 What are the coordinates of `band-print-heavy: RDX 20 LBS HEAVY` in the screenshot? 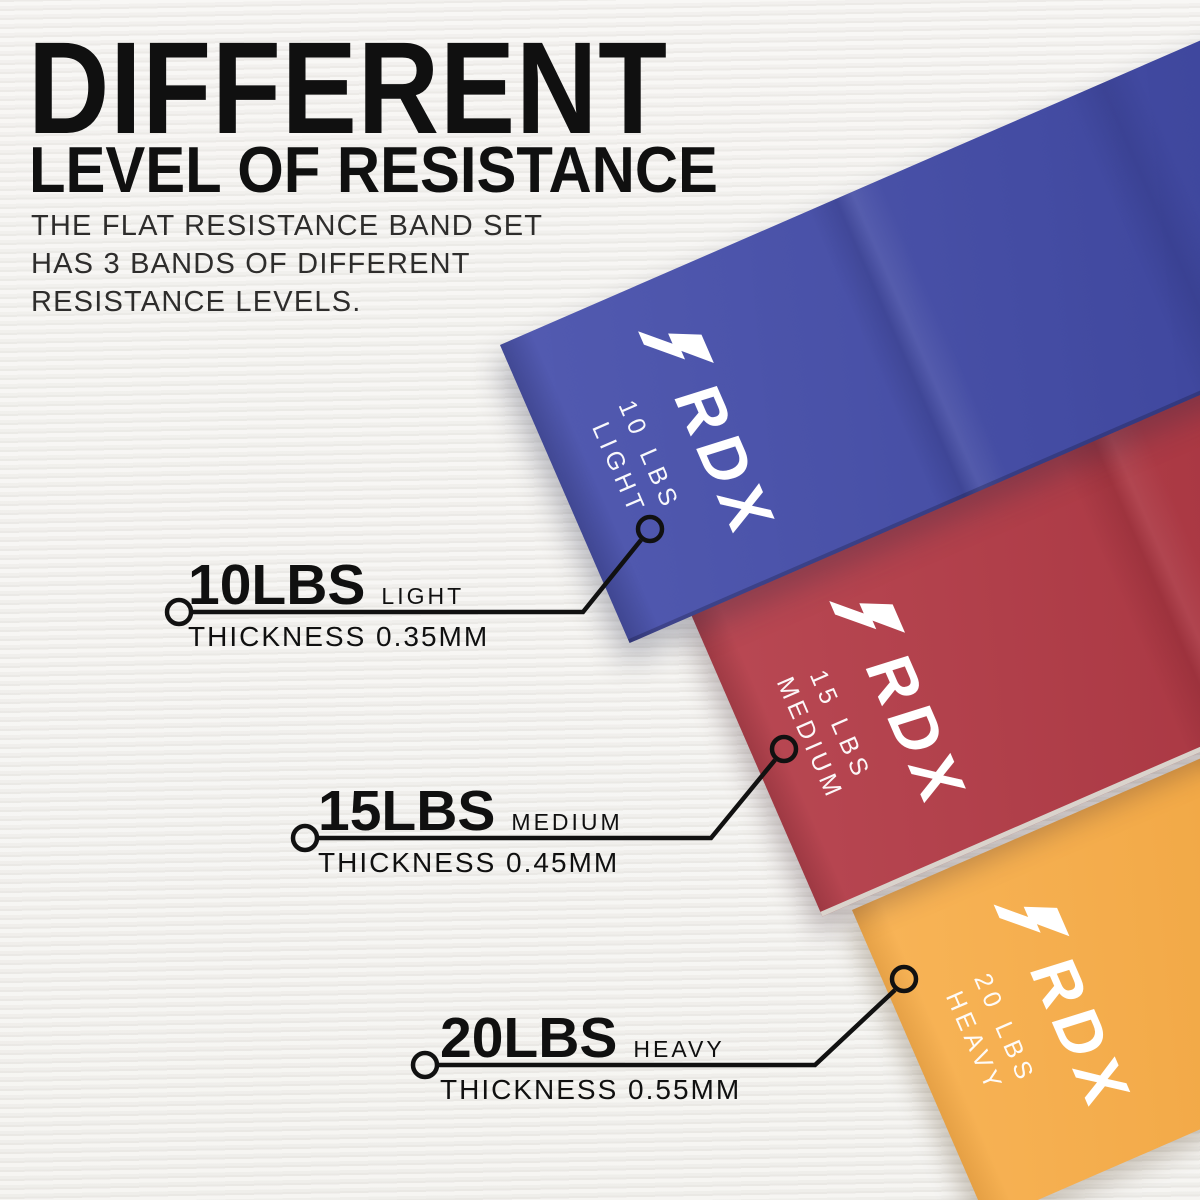 It's located at (1031, 1018).